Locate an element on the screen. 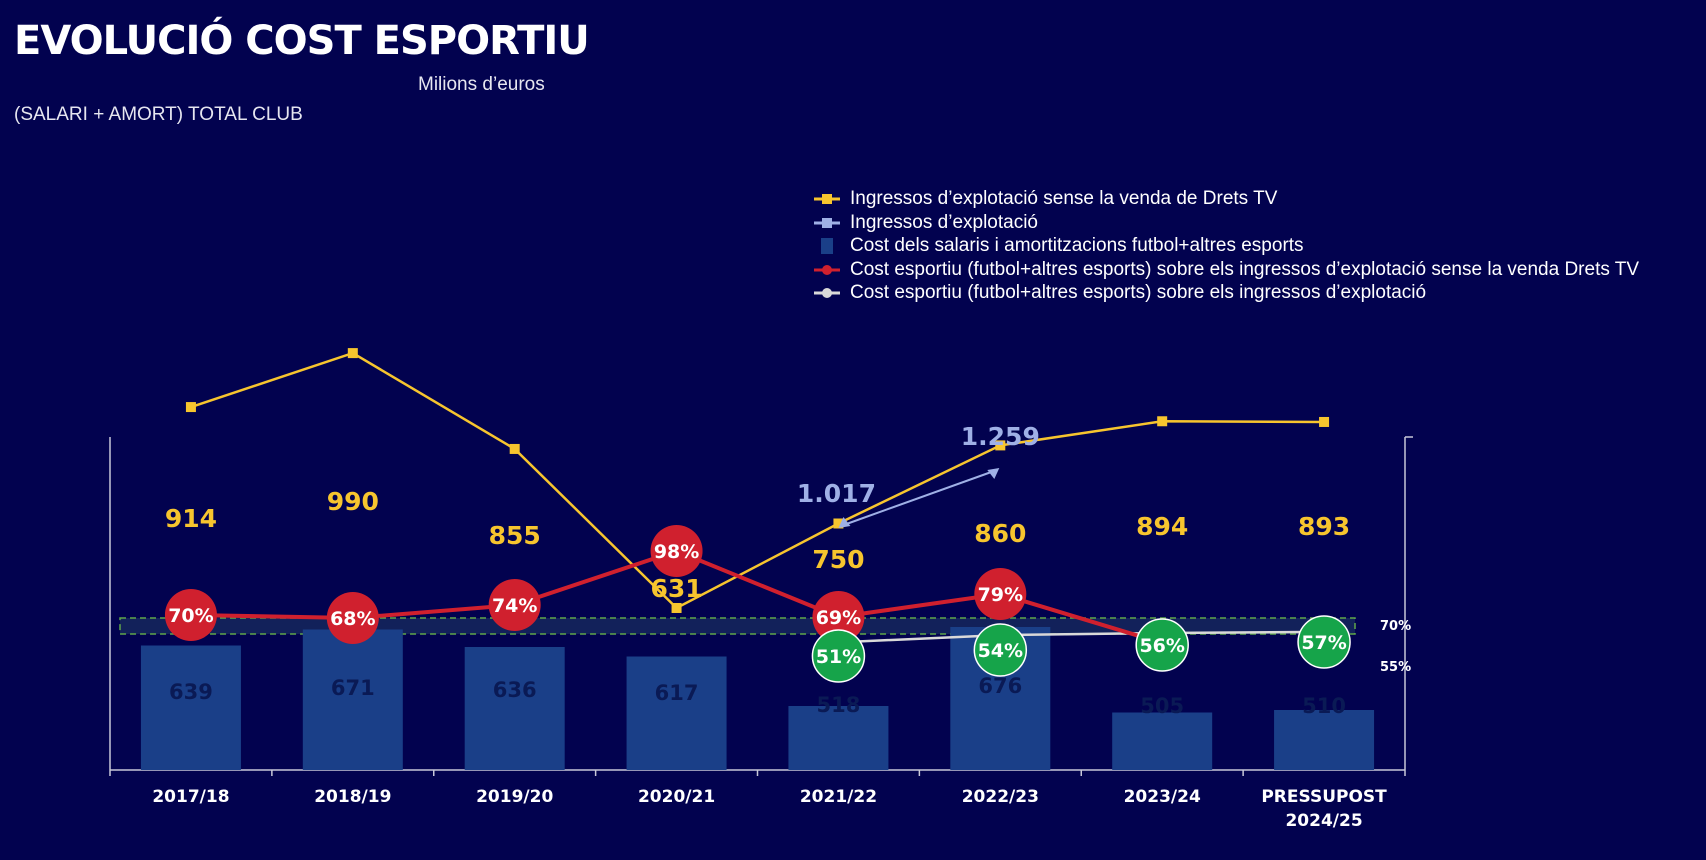 This screenshot has height=860, width=1706. ratio-no-tv-label: 69% is located at coordinates (838, 618).